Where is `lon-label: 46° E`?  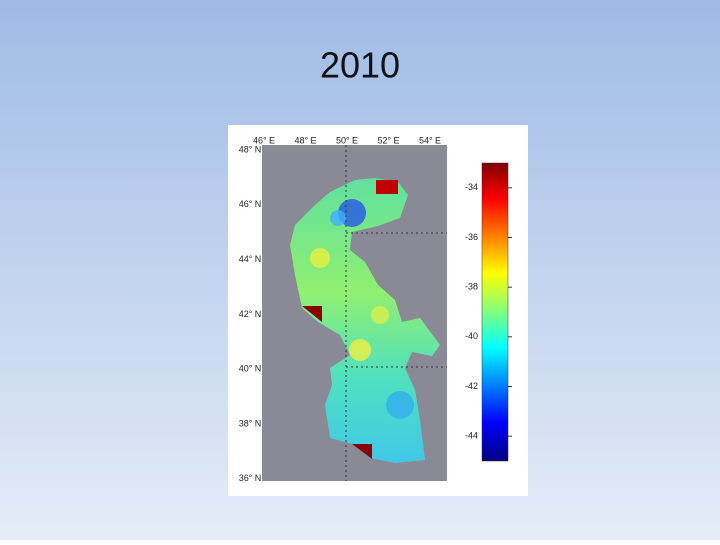 lon-label: 46° E is located at coordinates (264, 140).